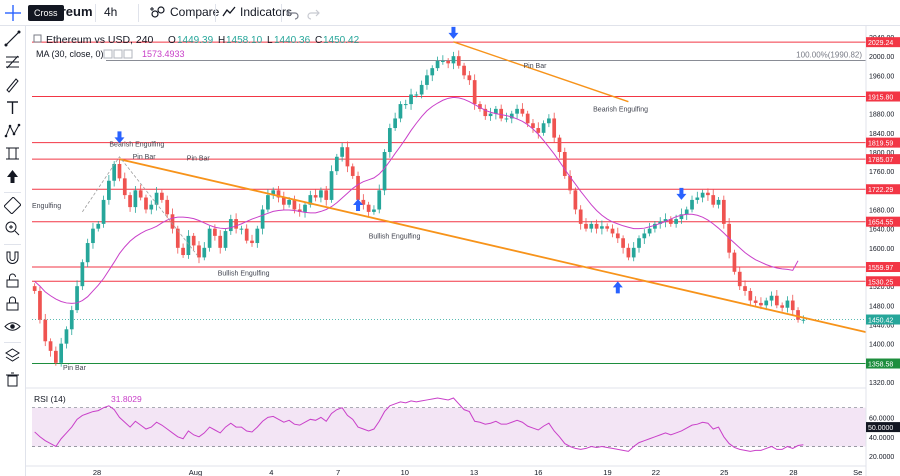  What do you see at coordinates (12, 153) in the screenshot?
I see `prediction-tool-icon` at bounding box center [12, 153].